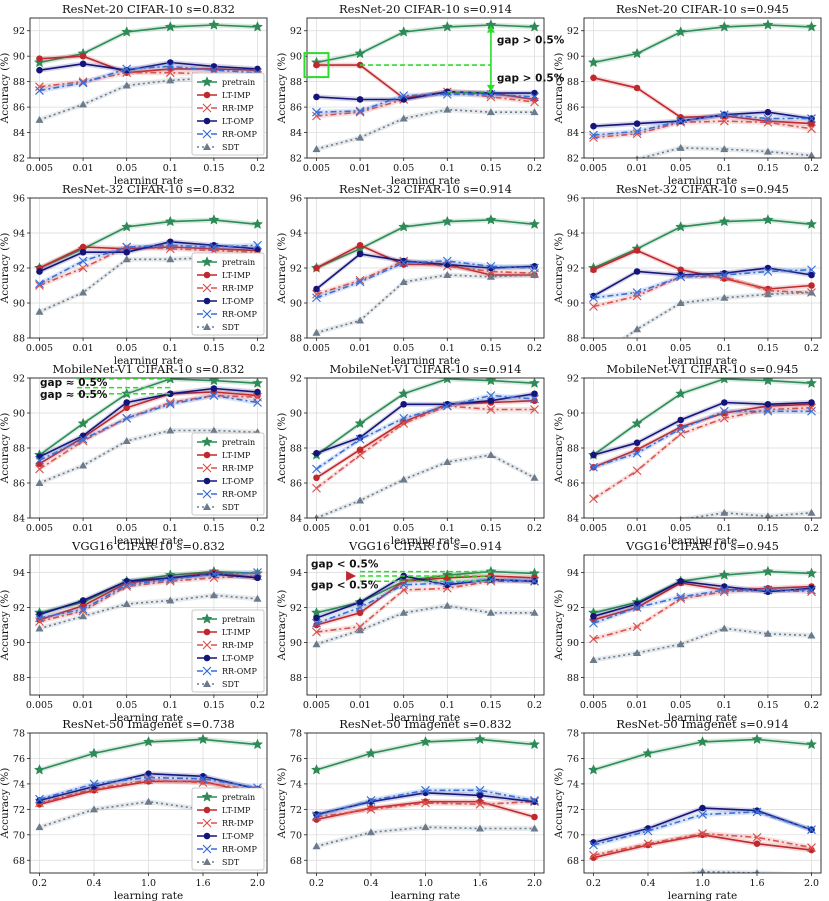 Image resolution: width=829 pixels, height=901 pixels. I want to click on y-tick-label: 74, so click(573, 784).